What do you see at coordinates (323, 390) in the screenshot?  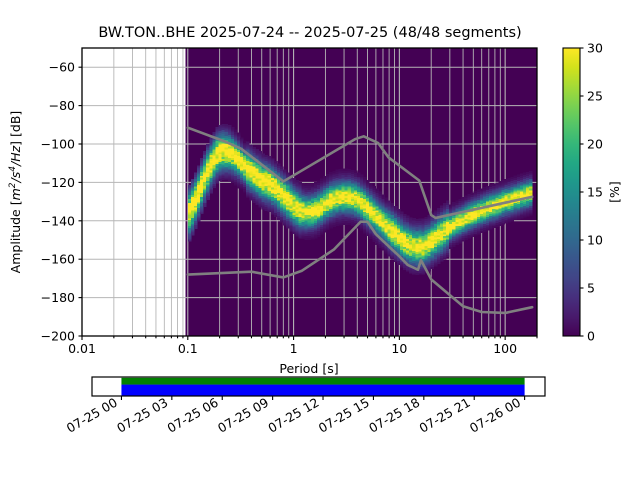 I see `data-bar` at bounding box center [323, 390].